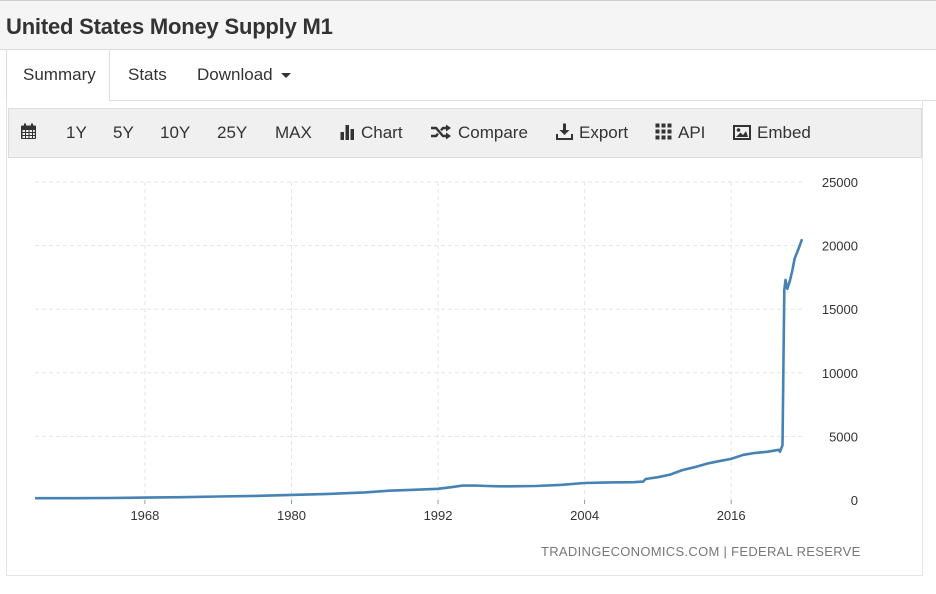 The height and width of the screenshot is (594, 936). Describe the element at coordinates (701, 551) in the screenshot. I see `source-credit: TRADINGECONOMICS.COM | FEDERAL RESERVE` at that location.